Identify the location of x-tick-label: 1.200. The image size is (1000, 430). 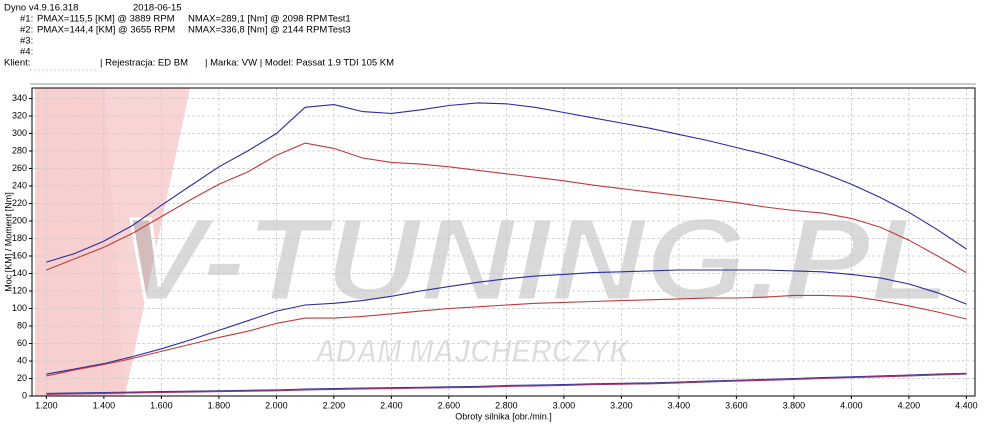
(46, 405).